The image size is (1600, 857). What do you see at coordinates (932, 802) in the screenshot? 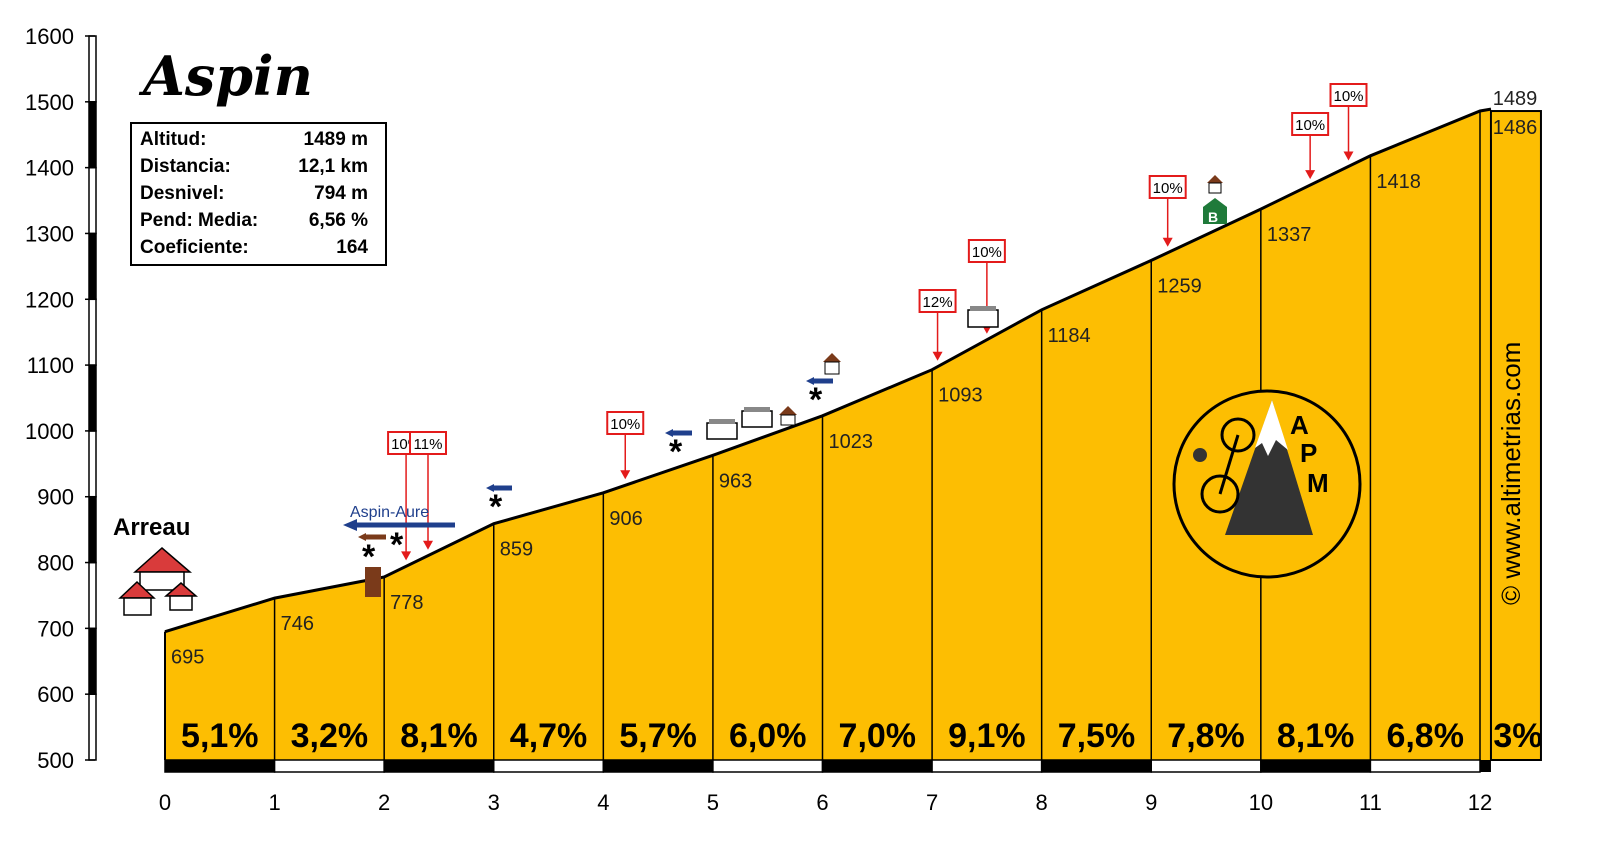
I see `x-tick-label: 7` at bounding box center [932, 802].